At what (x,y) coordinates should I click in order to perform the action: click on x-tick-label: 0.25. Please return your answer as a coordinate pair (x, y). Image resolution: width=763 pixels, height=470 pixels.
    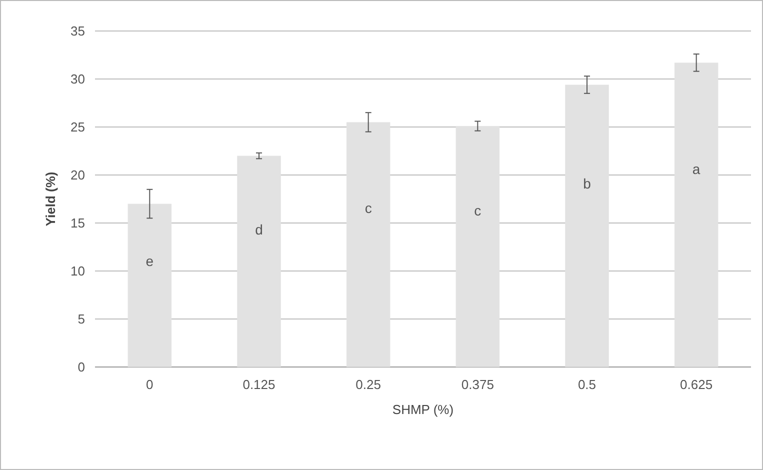
    Looking at the image, I should click on (368, 384).